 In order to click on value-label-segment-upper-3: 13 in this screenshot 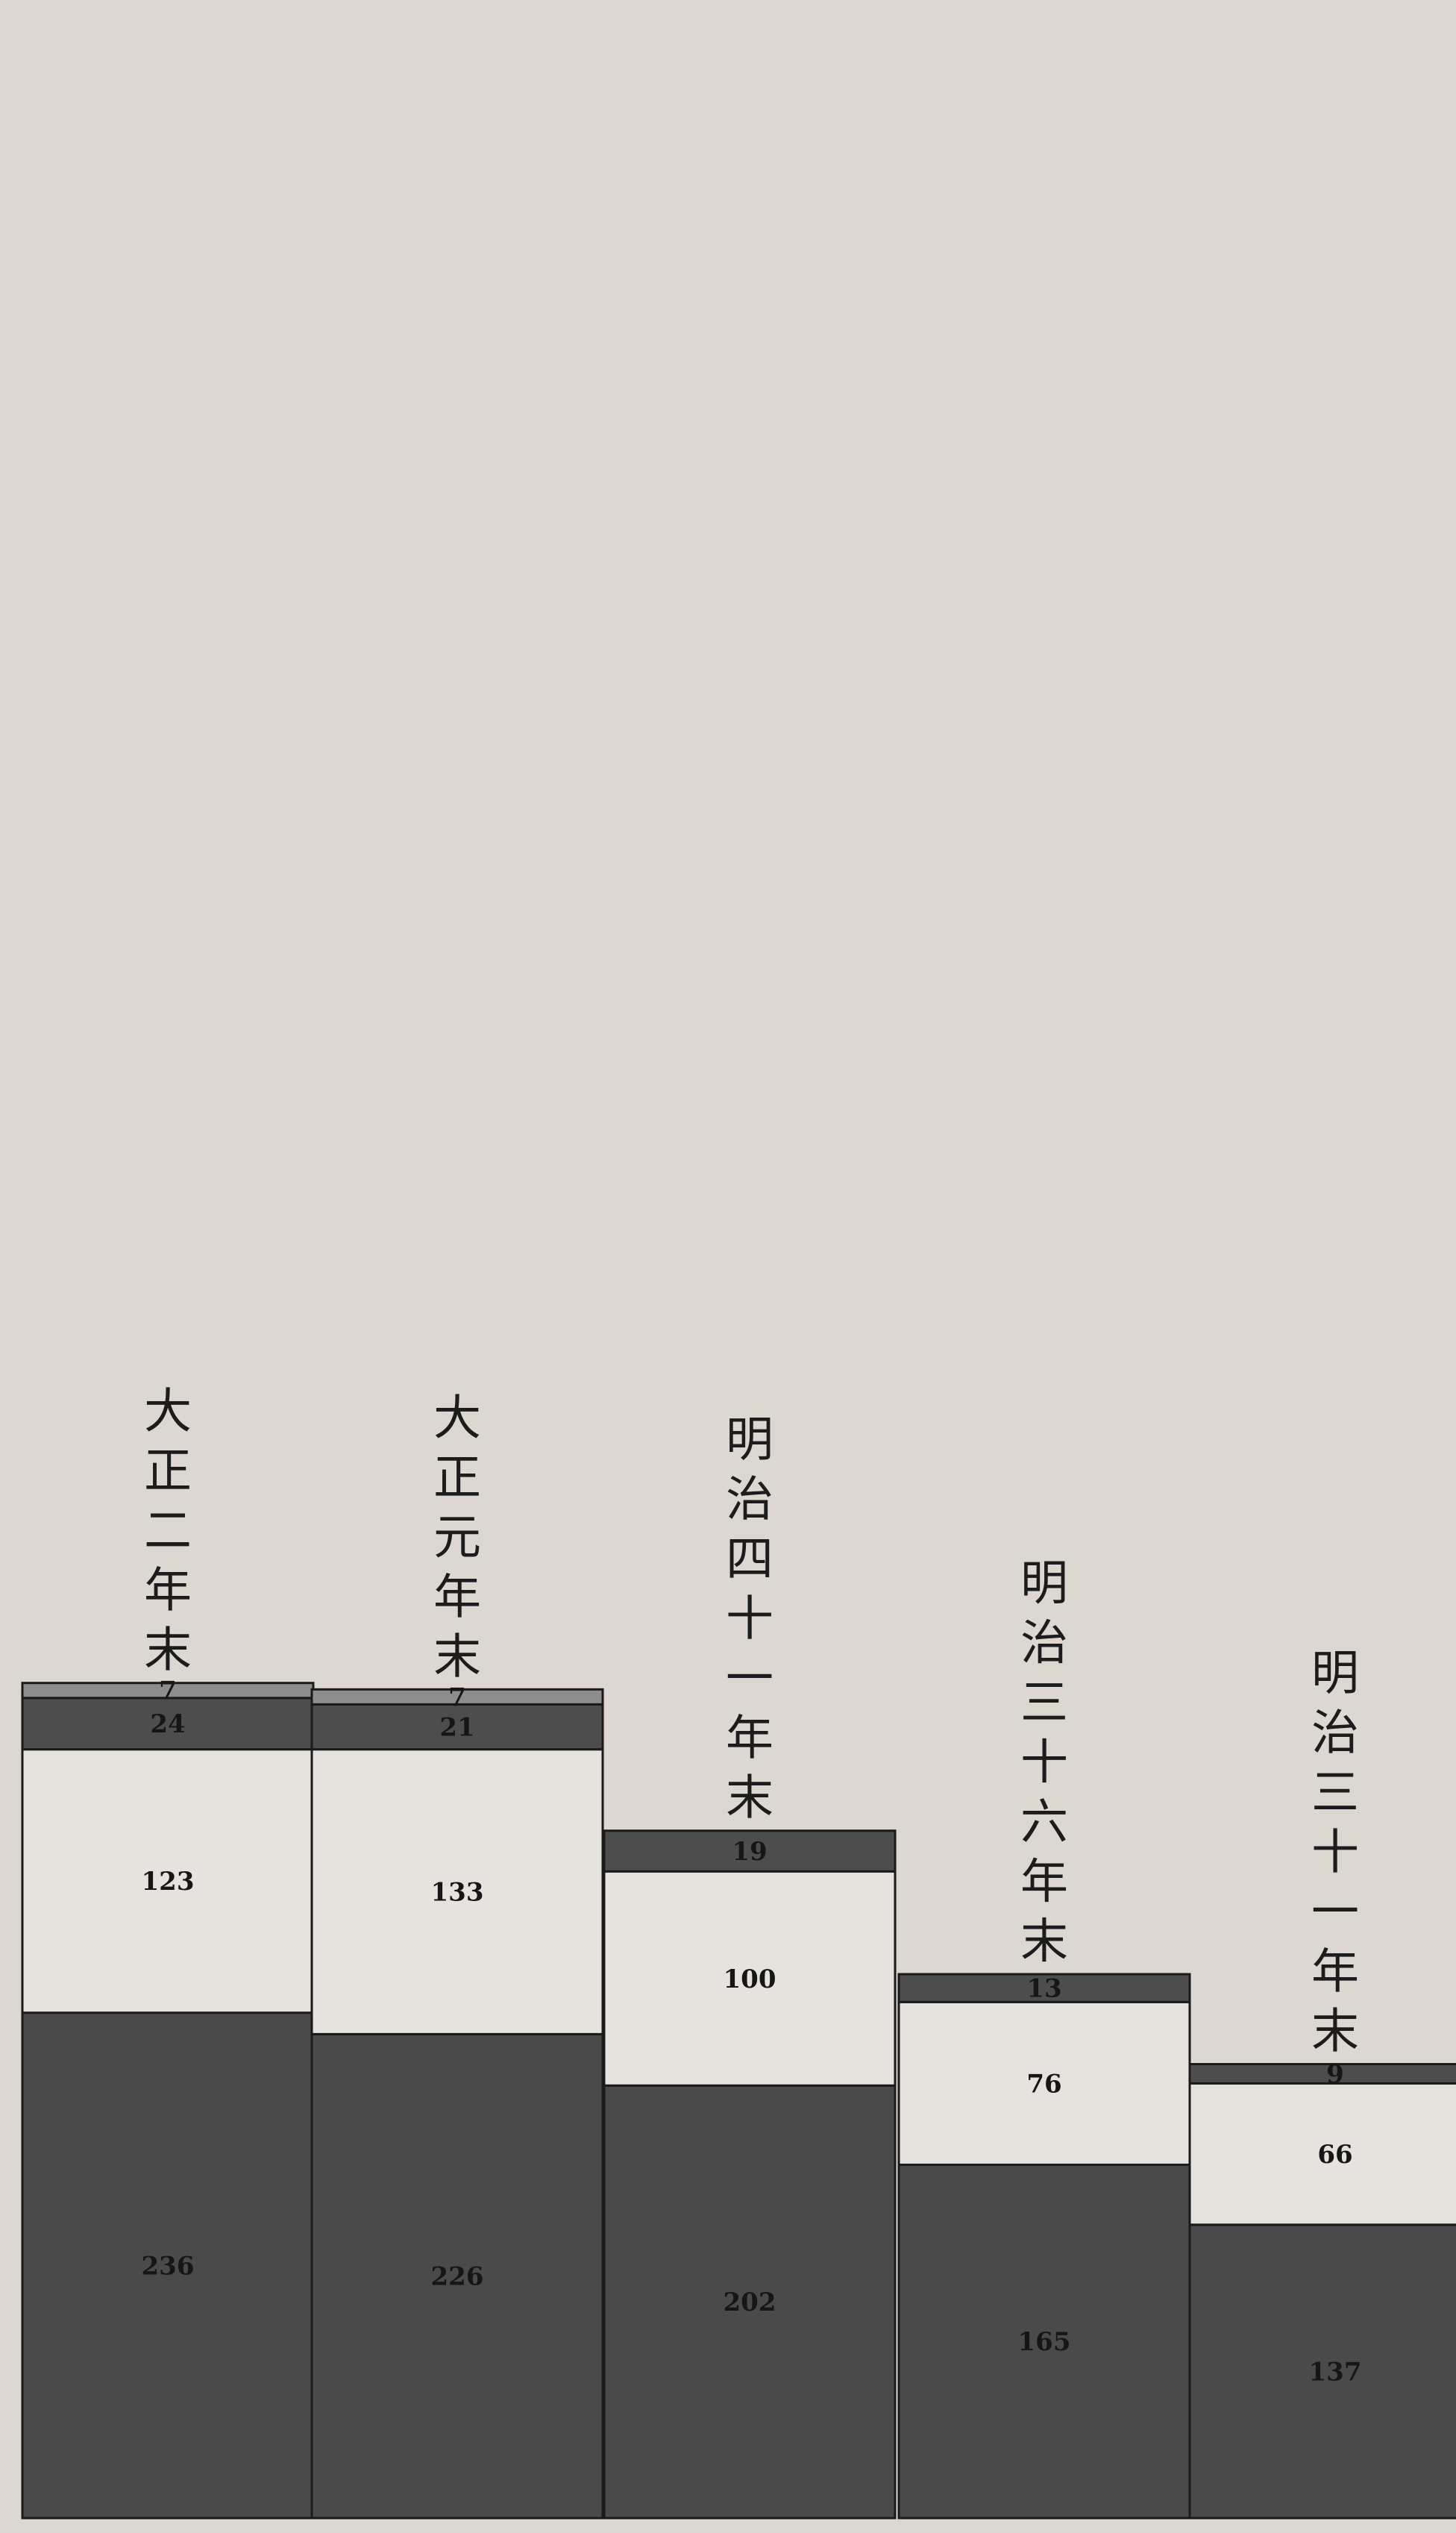, I will do `click(1043, 1989)`.